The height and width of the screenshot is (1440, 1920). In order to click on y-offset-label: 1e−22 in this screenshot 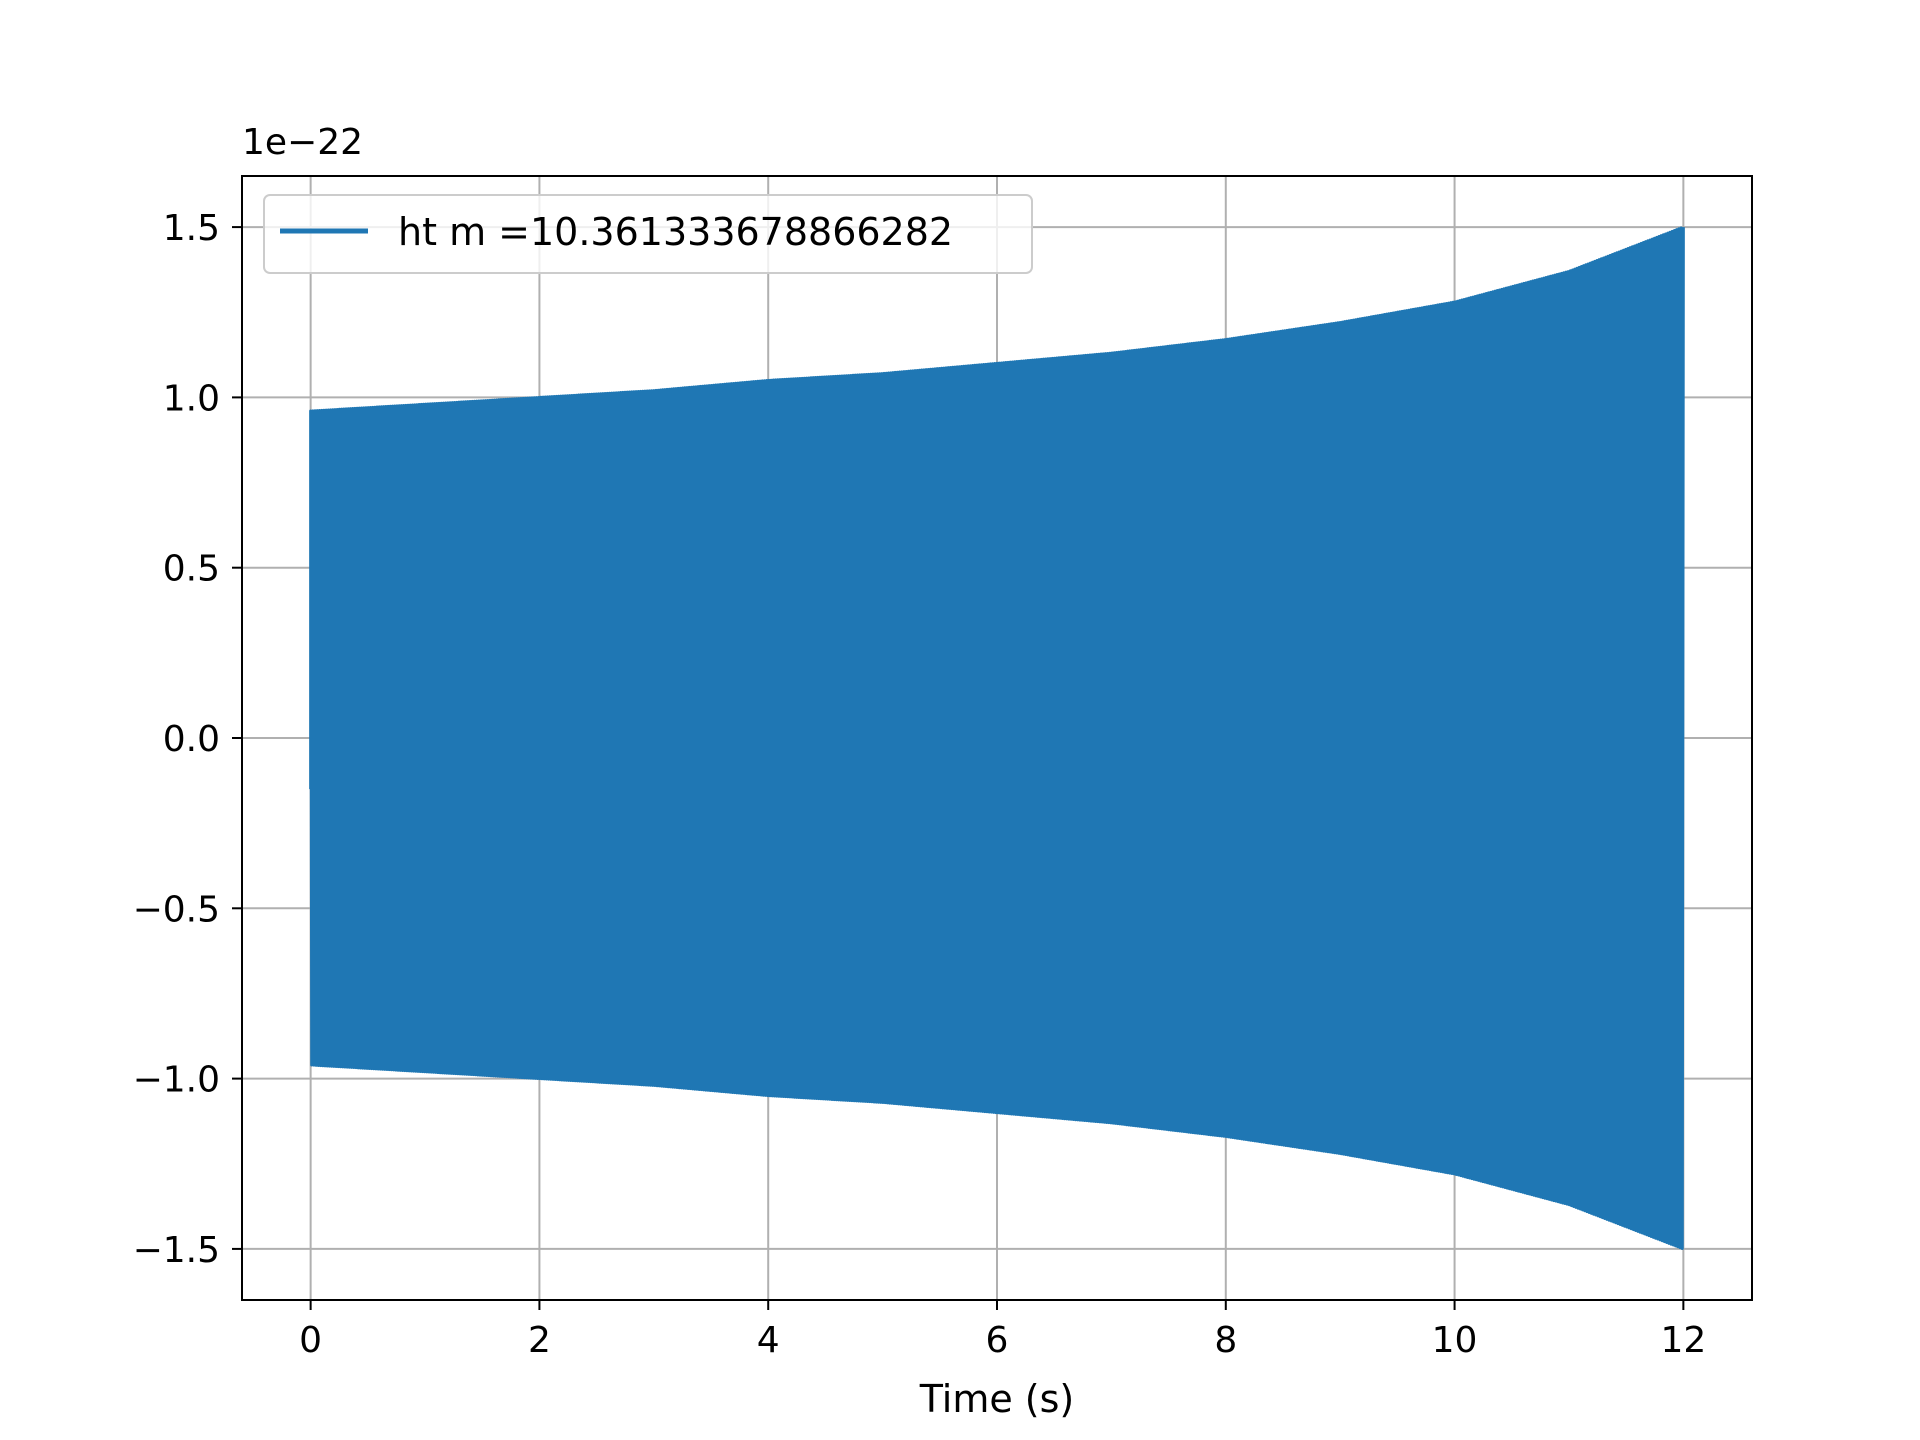, I will do `click(302, 142)`.